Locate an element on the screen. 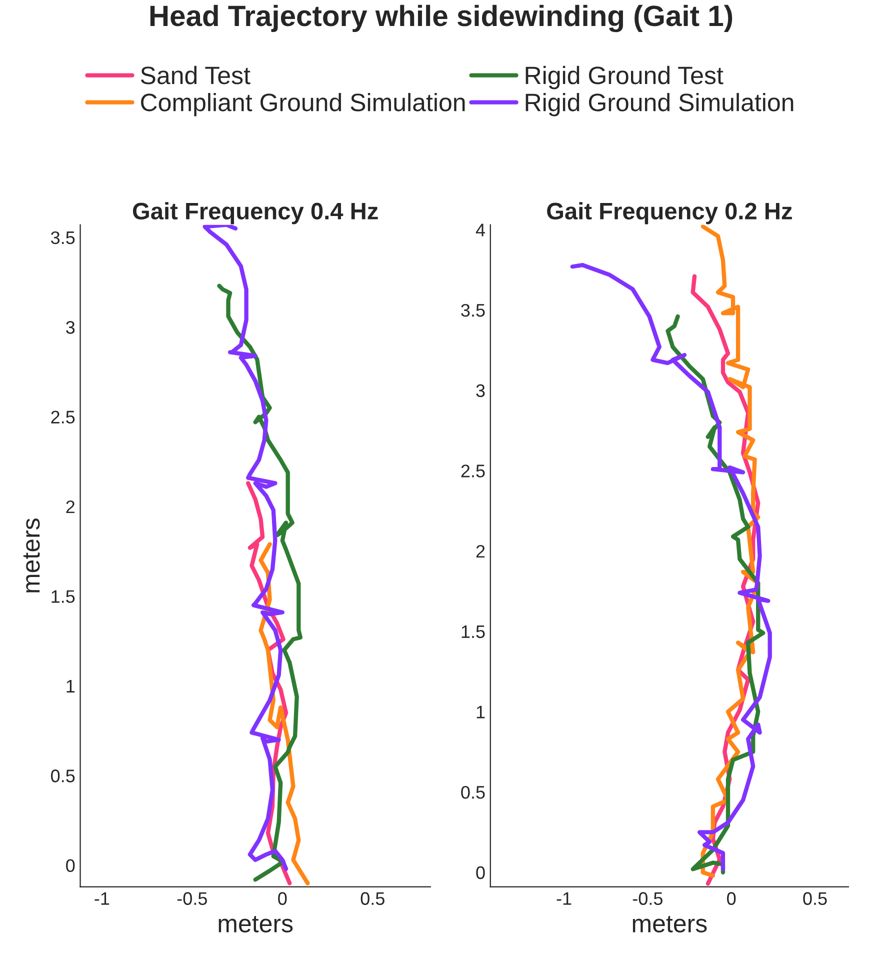 The height and width of the screenshot is (965, 882). chart-subtitle: Gait Frequency 0.4 Hz is located at coordinates (255, 213).